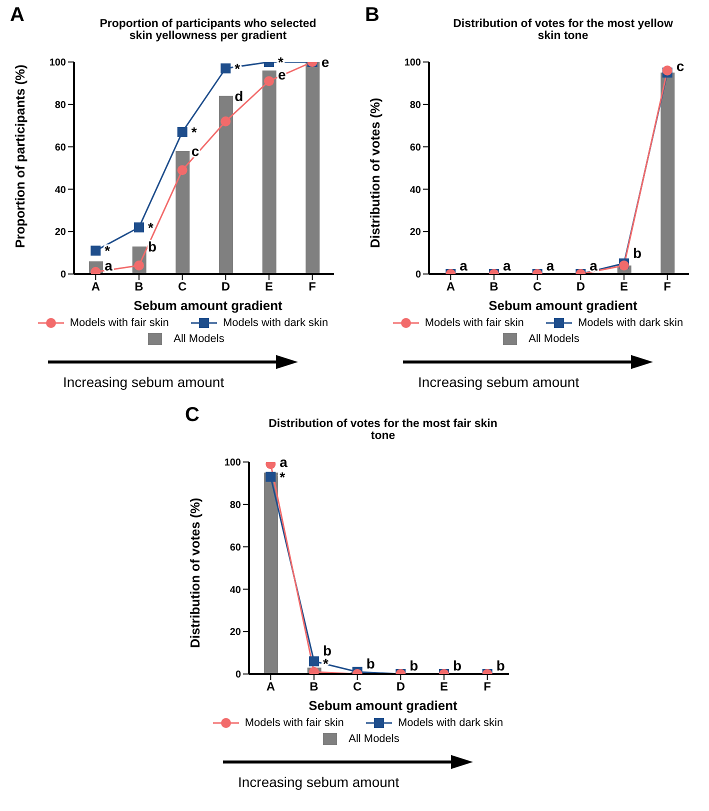 This screenshot has height=811, width=709. What do you see at coordinates (372, 15) in the screenshot?
I see `text: B` at bounding box center [372, 15].